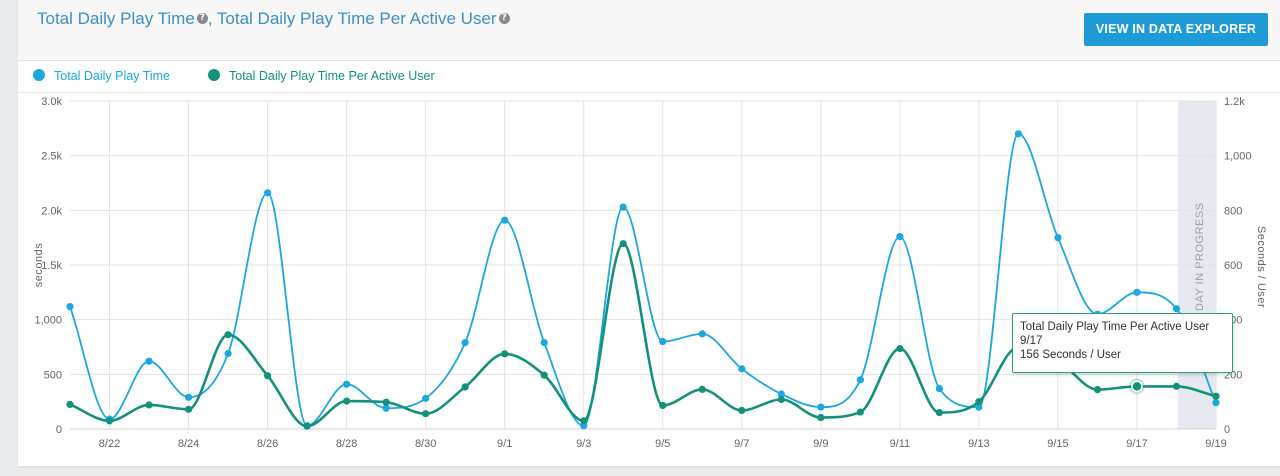 This screenshot has height=476, width=1280. What do you see at coordinates (332, 76) in the screenshot?
I see `legend-label: Total Daily Play Time Per Active User` at bounding box center [332, 76].